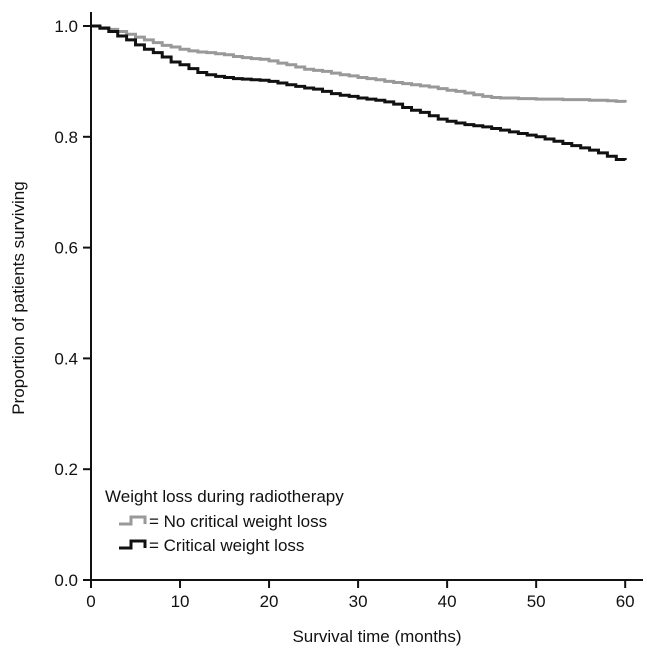  Describe the element at coordinates (536, 601) in the screenshot. I see `x-tick-label: 50` at that location.